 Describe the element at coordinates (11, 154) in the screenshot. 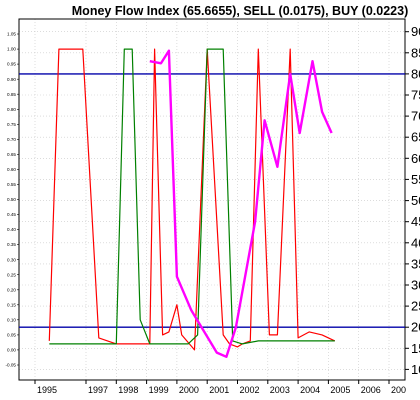

I see `left-y-tick-label: 0.65` at that location.